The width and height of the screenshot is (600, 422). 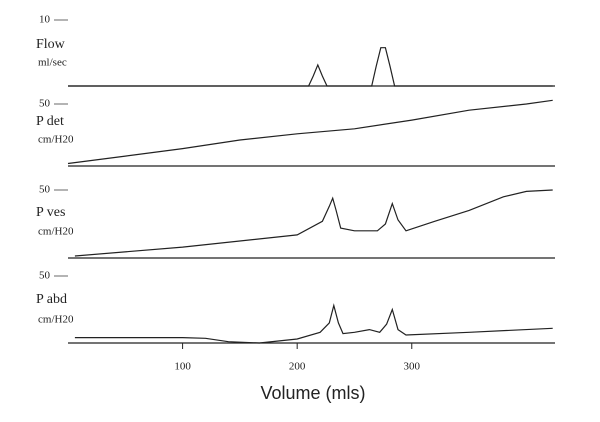 What do you see at coordinates (297, 367) in the screenshot?
I see `x-tick-label: 200` at bounding box center [297, 367].